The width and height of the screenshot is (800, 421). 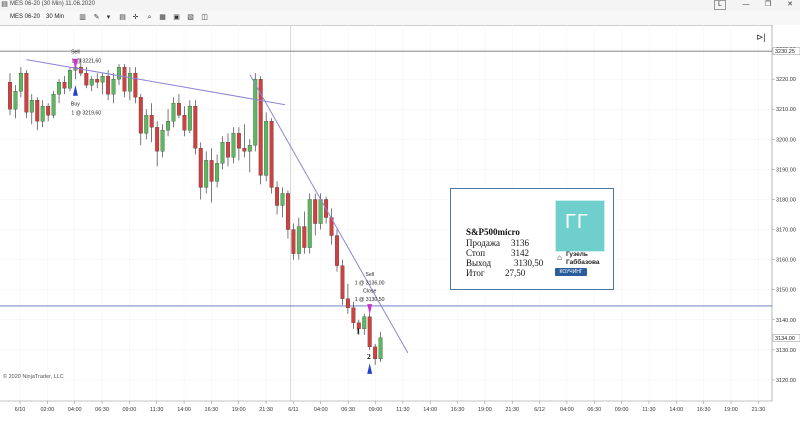 What do you see at coordinates (768, 4) in the screenshot?
I see `maximize-button: ❐` at bounding box center [768, 4].